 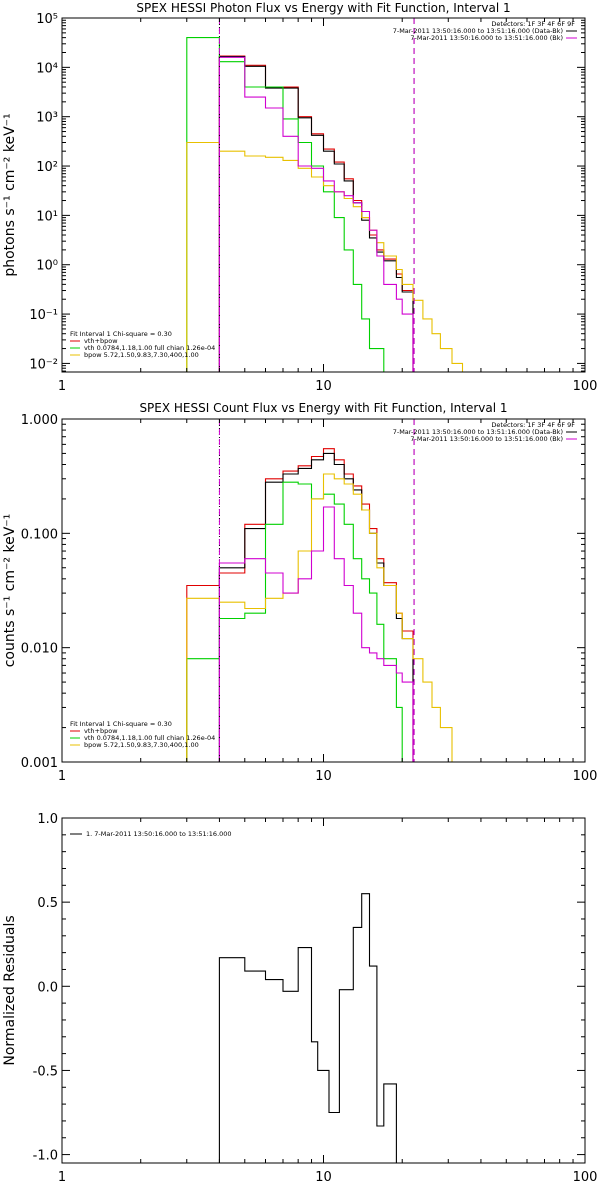 What do you see at coordinates (47, 987) in the screenshot?
I see `y-tick-label: 0.0` at bounding box center [47, 987].